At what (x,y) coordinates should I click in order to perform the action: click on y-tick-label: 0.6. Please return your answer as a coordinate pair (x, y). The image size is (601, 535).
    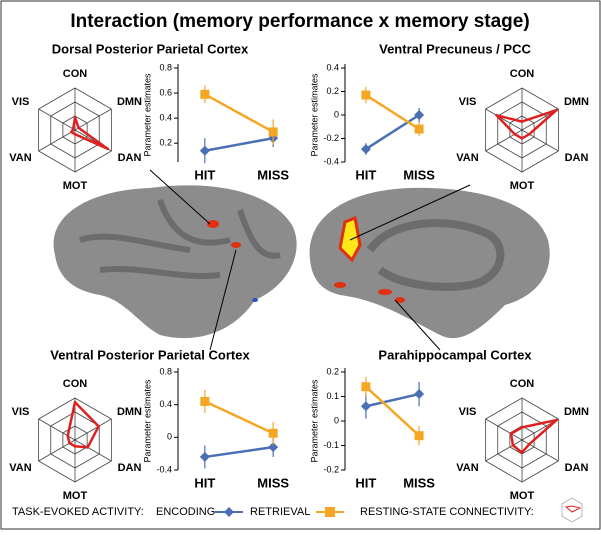
    Looking at the image, I should click on (165, 92).